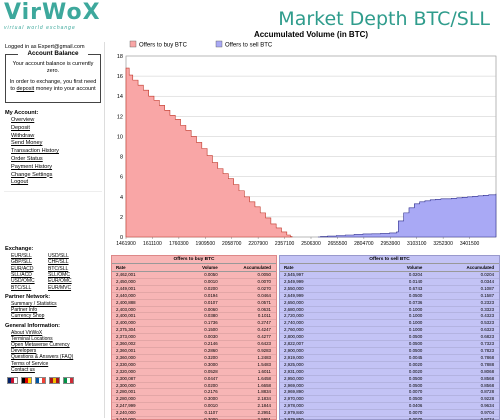  What do you see at coordinates (59, 275) in the screenshot?
I see `exchange-pair-sll-omc: SLL/OMC` at bounding box center [59, 275].